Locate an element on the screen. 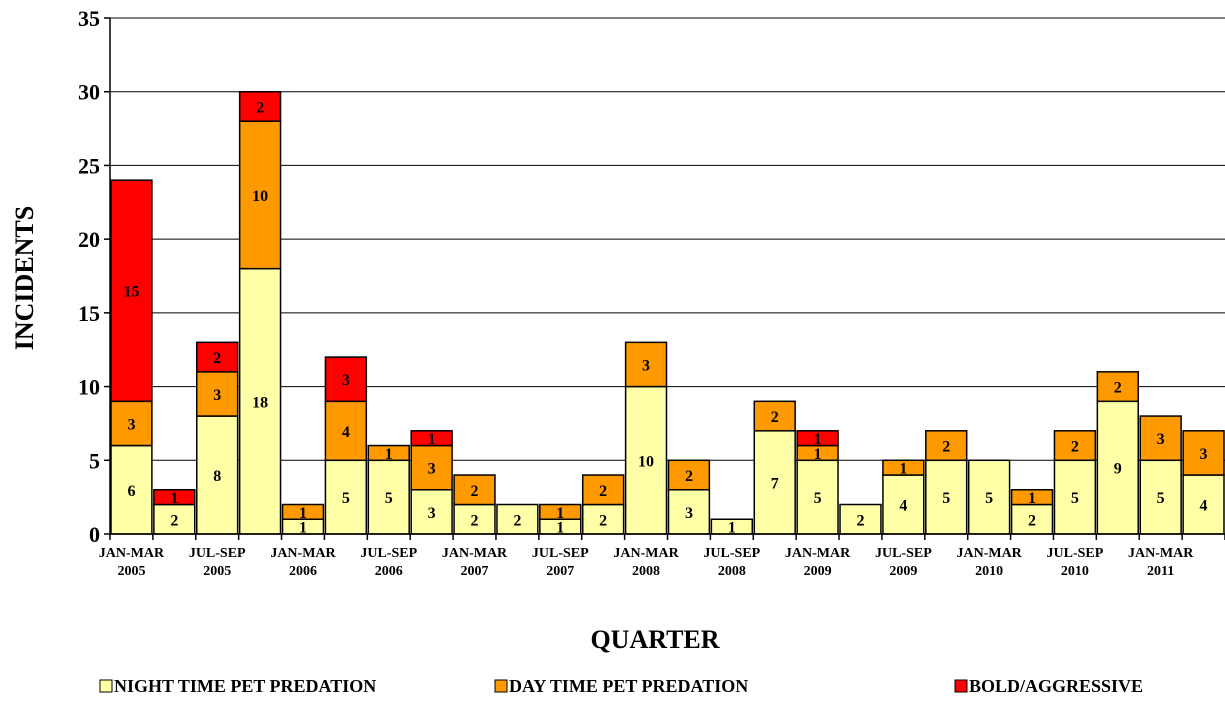 The image size is (1225, 710). y-tick-label: 25 is located at coordinates (89, 165).